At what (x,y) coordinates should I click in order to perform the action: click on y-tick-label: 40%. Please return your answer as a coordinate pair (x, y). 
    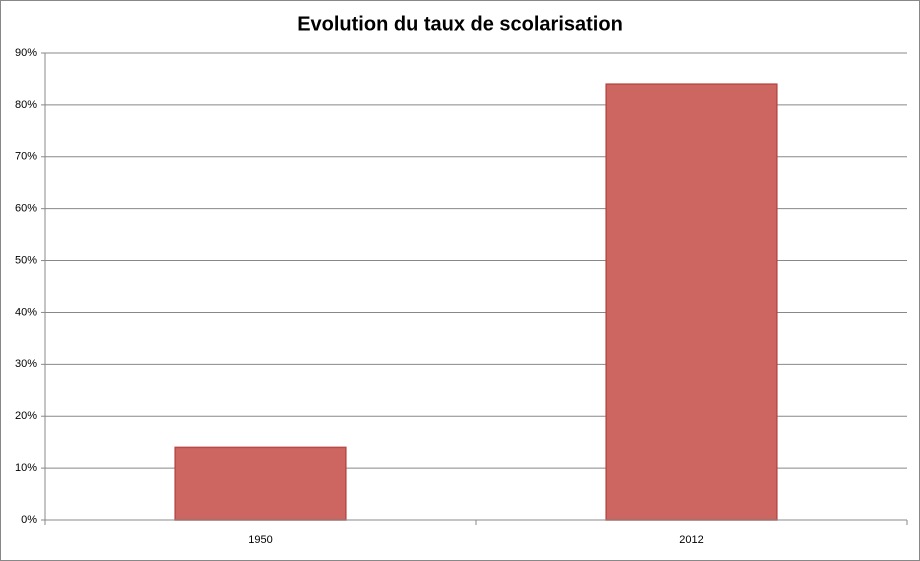
    Looking at the image, I should click on (26, 312).